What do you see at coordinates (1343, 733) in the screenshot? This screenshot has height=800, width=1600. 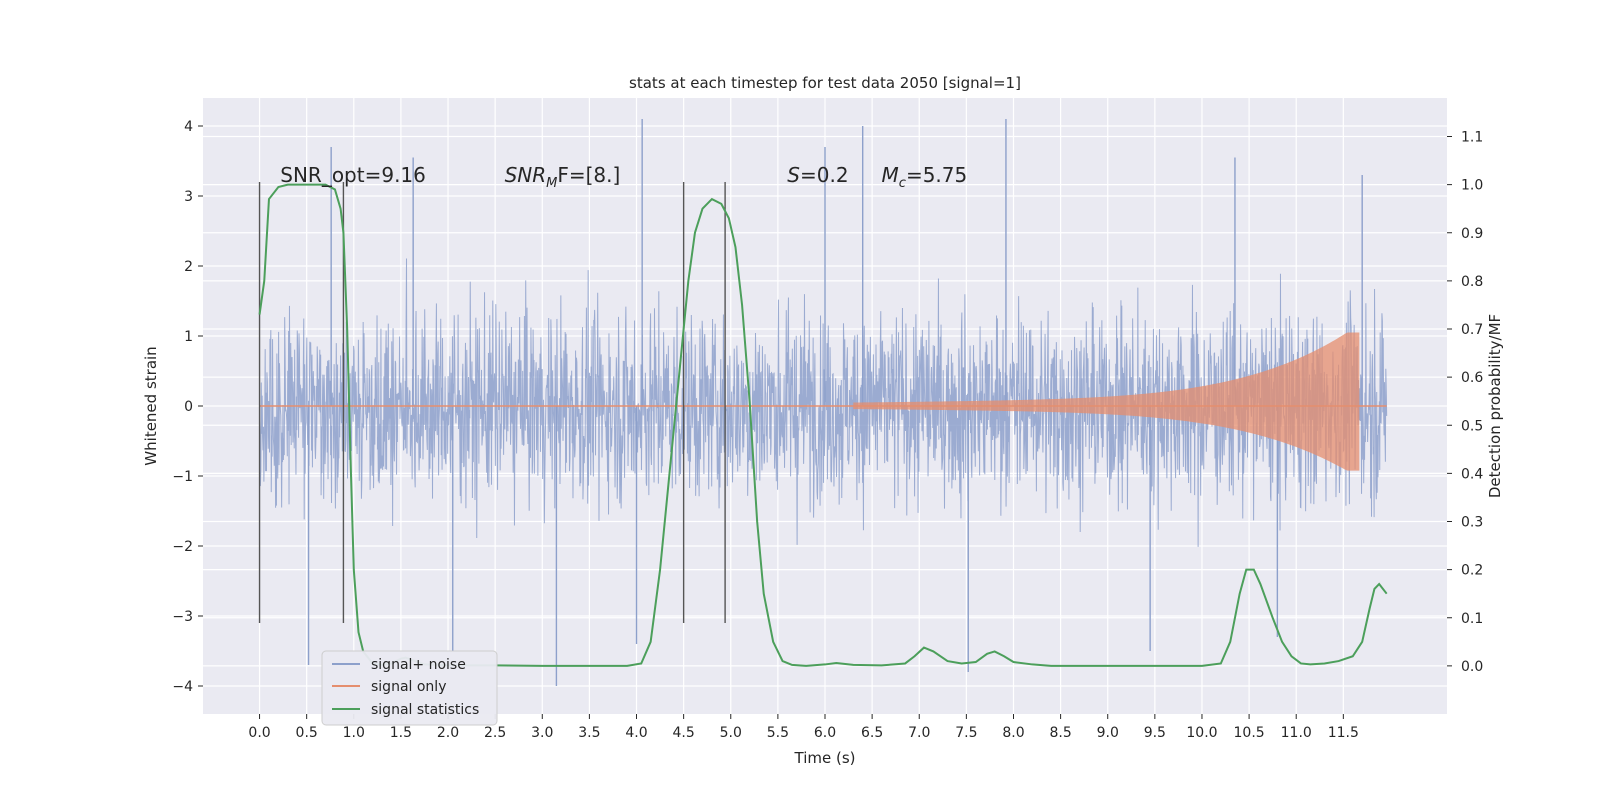 I see `x-tick-label: 11.5` at bounding box center [1343, 733].